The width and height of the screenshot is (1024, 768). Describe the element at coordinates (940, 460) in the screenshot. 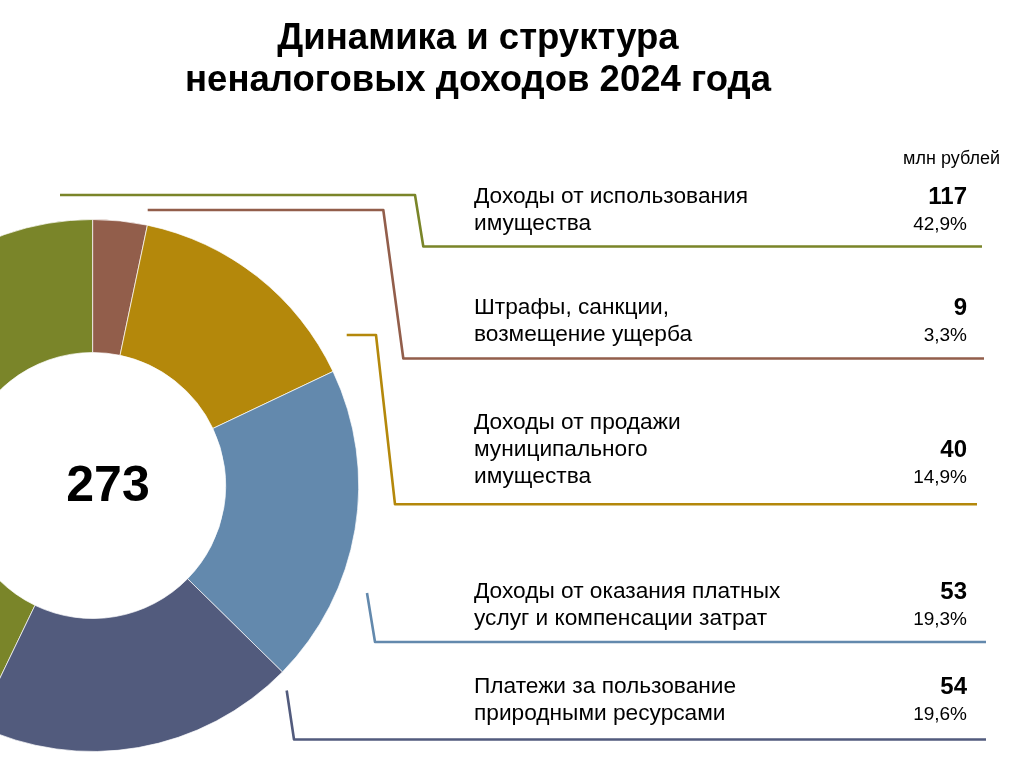

I see `data-label: 40 14,9%` at that location.